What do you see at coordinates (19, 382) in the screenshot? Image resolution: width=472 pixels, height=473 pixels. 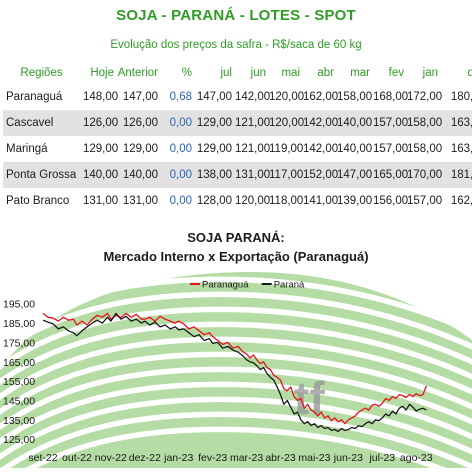 I see `y-tick-label: 155,00` at bounding box center [19, 382].